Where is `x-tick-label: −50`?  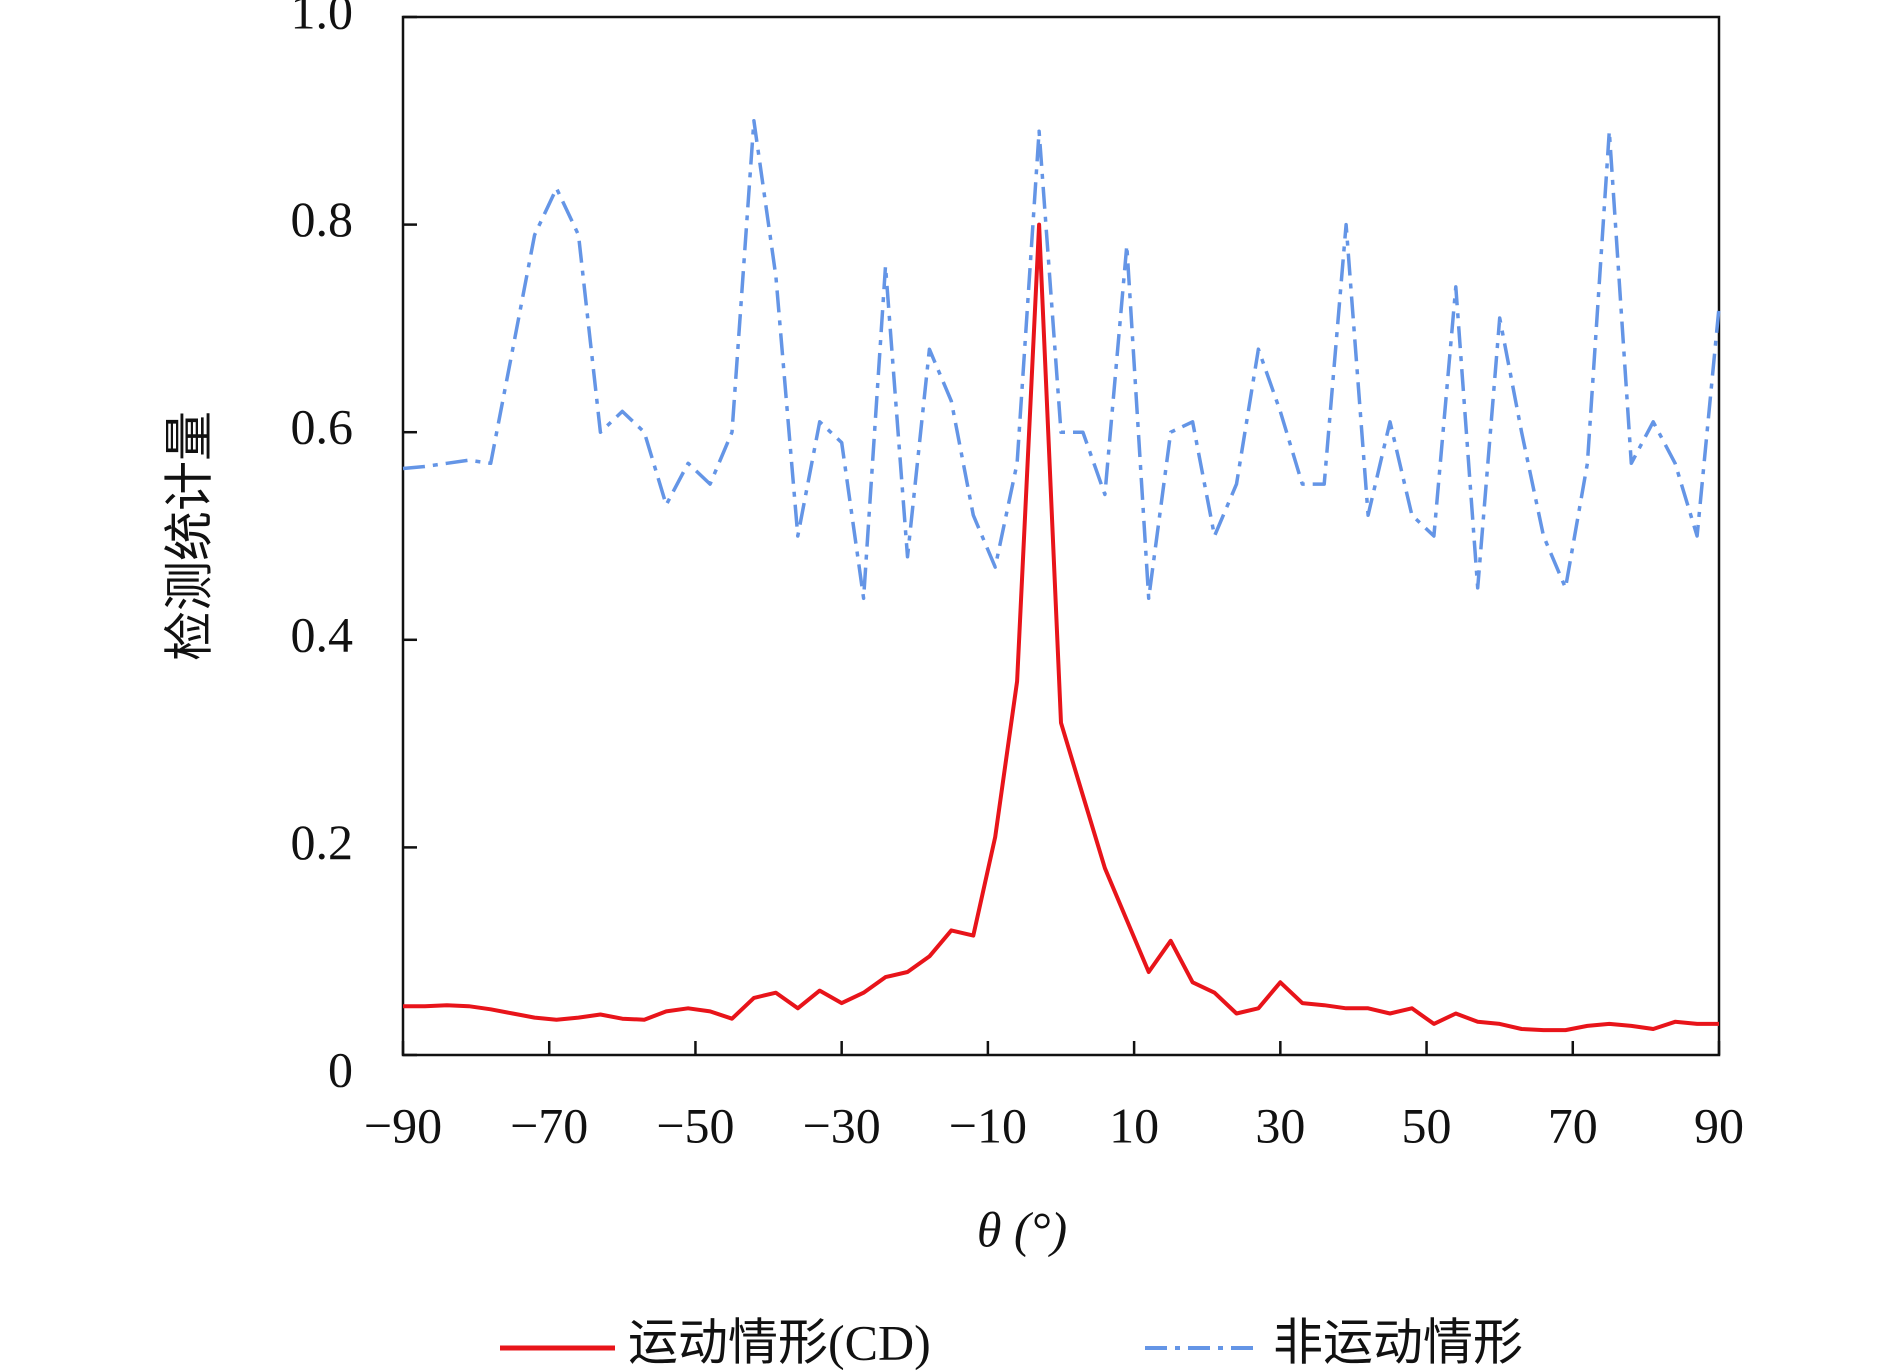
x-tick-label: −50 is located at coordinates (695, 1125).